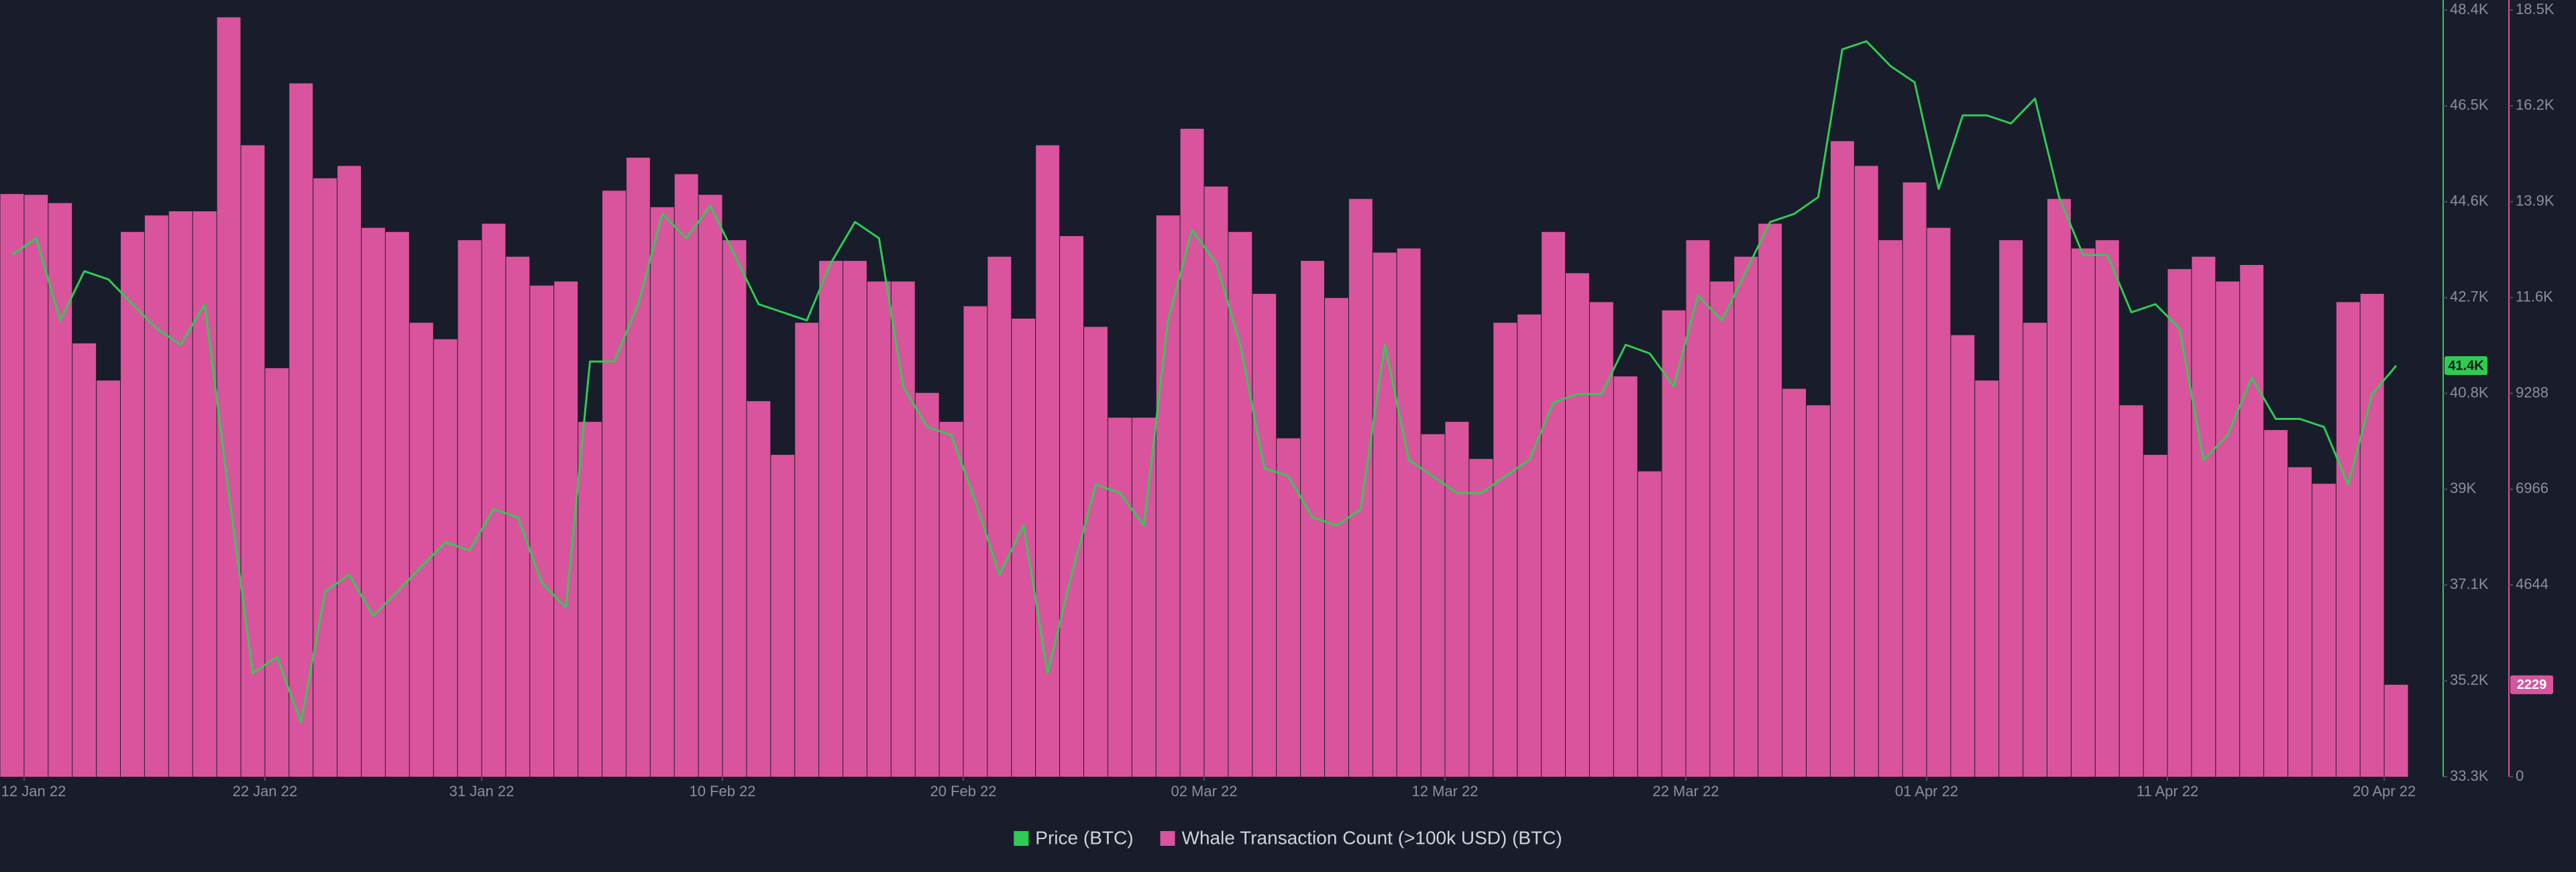  Describe the element at coordinates (2384, 791) in the screenshot. I see `x-tick-label: 20 Apr 22` at that location.